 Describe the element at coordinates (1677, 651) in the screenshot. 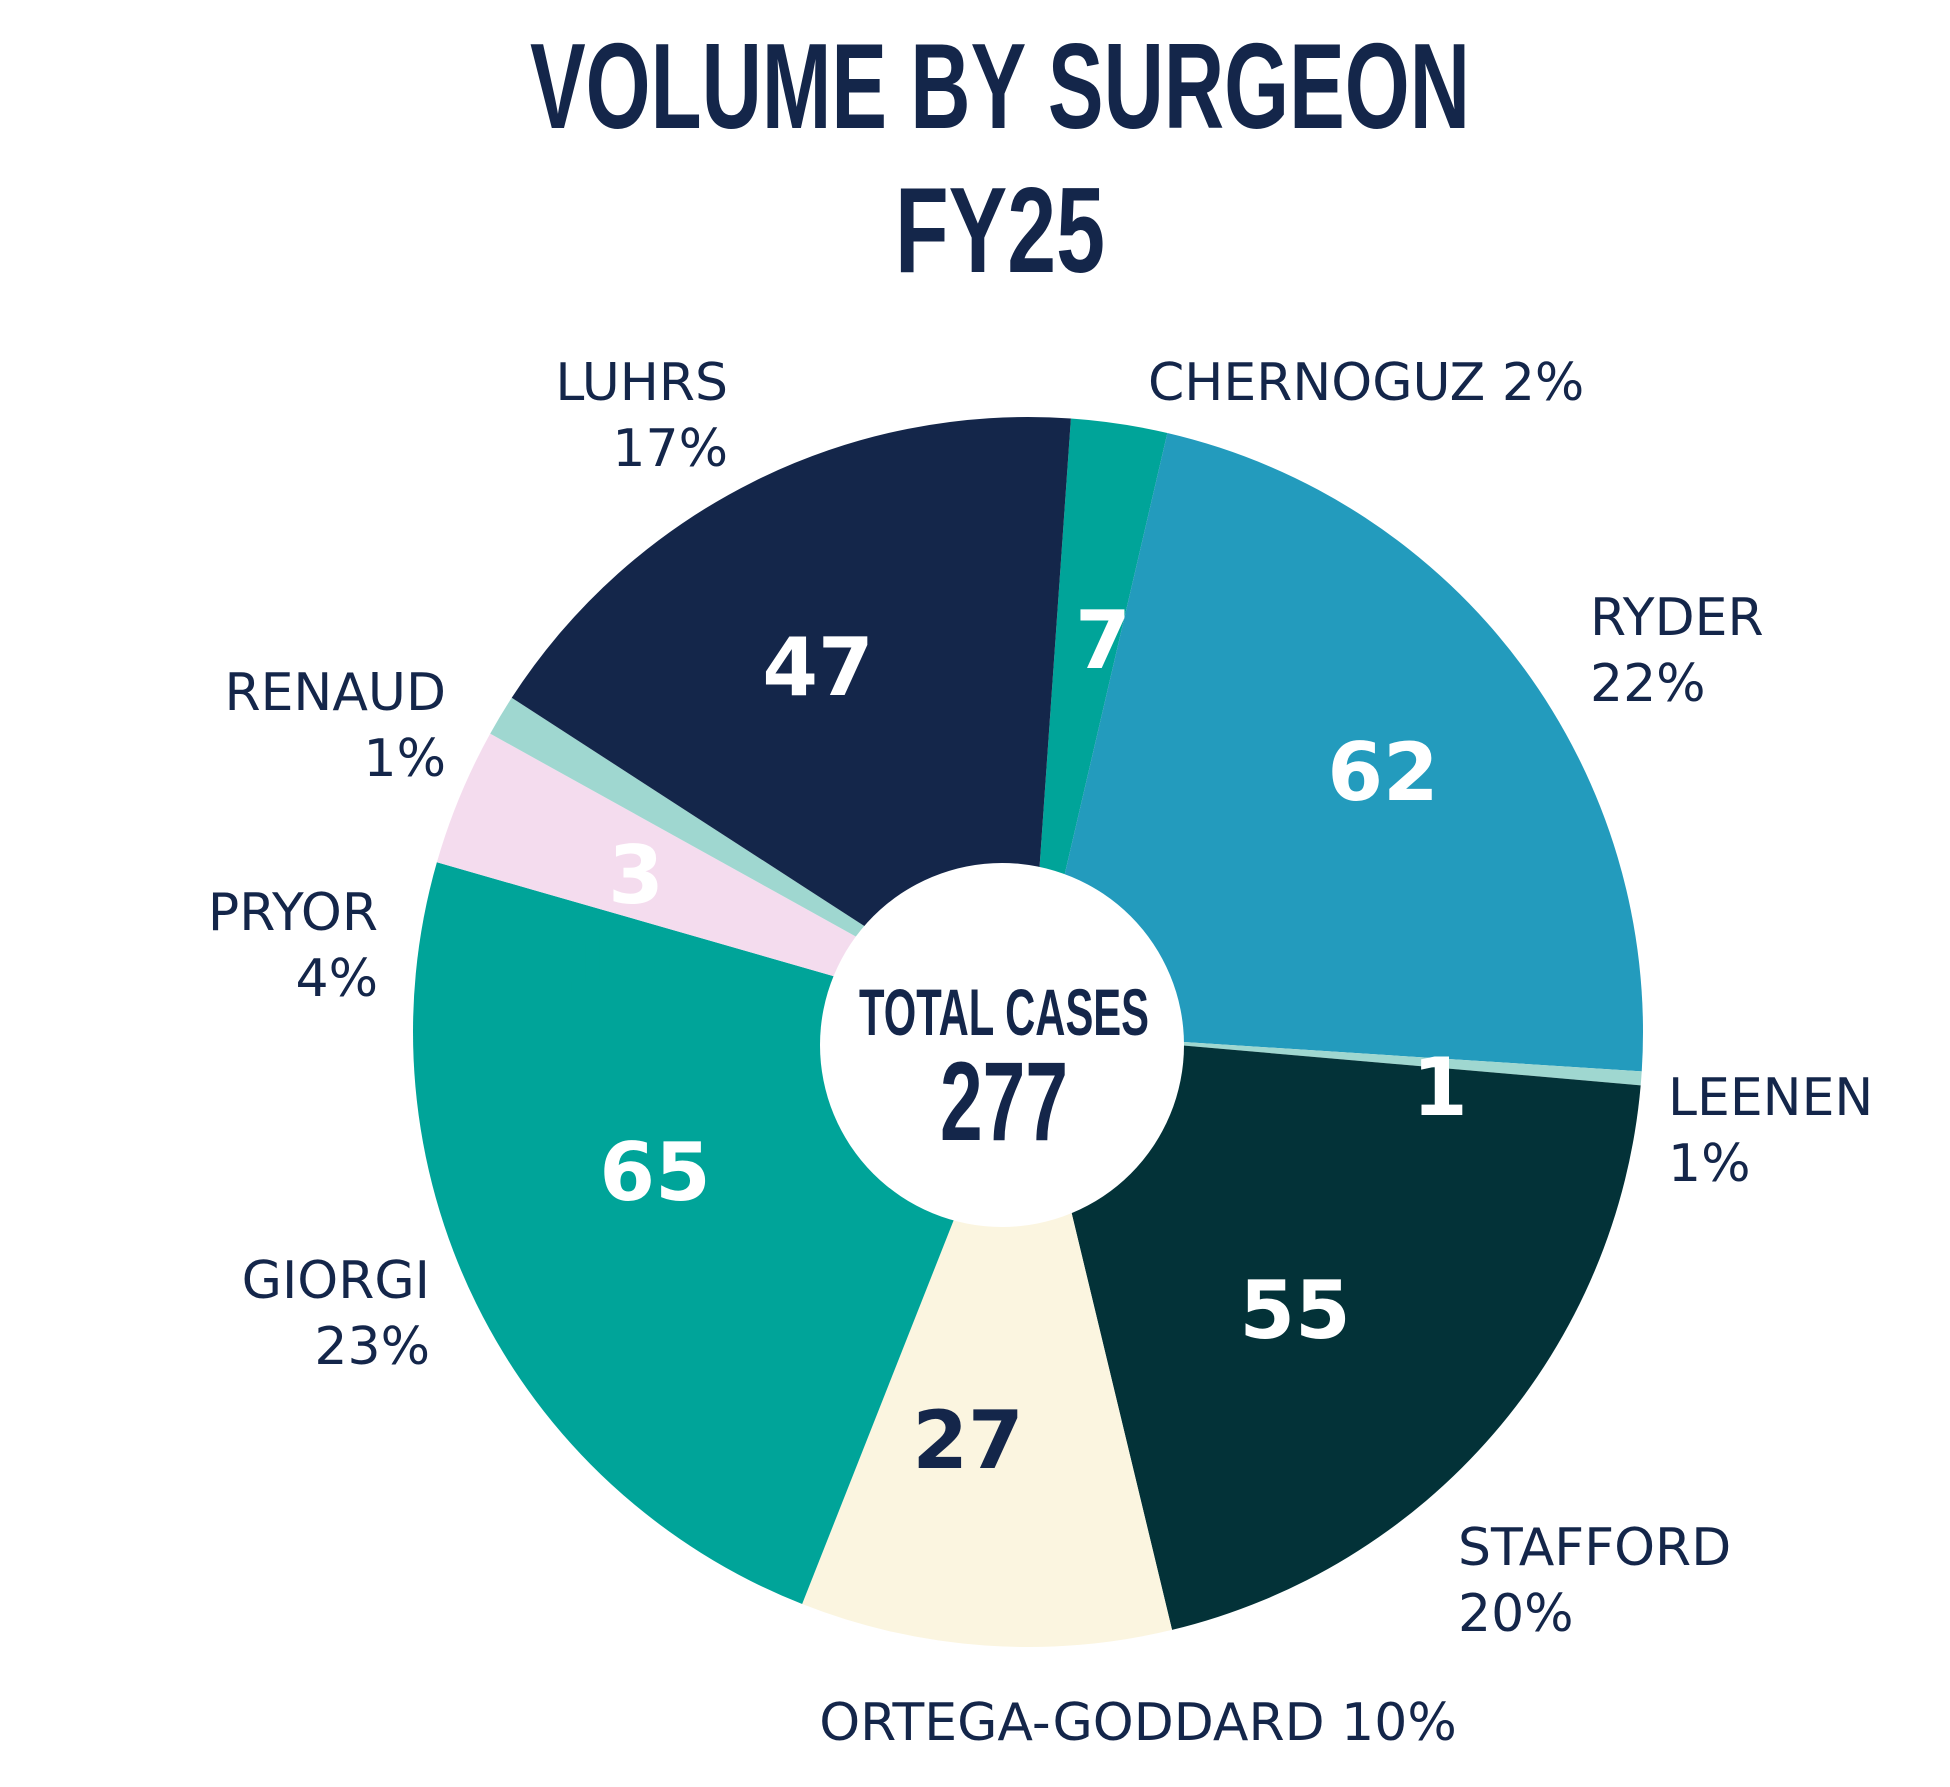

I see `slice-name-label: RYDER 22%` at that location.